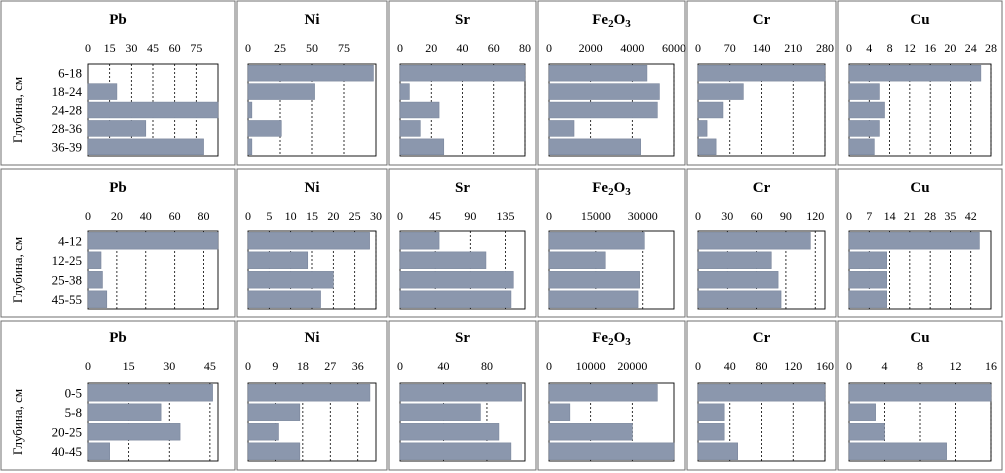 This screenshot has height=473, width=1005. Describe the element at coordinates (463, 48) in the screenshot. I see `x-tick-label: 40` at that location.